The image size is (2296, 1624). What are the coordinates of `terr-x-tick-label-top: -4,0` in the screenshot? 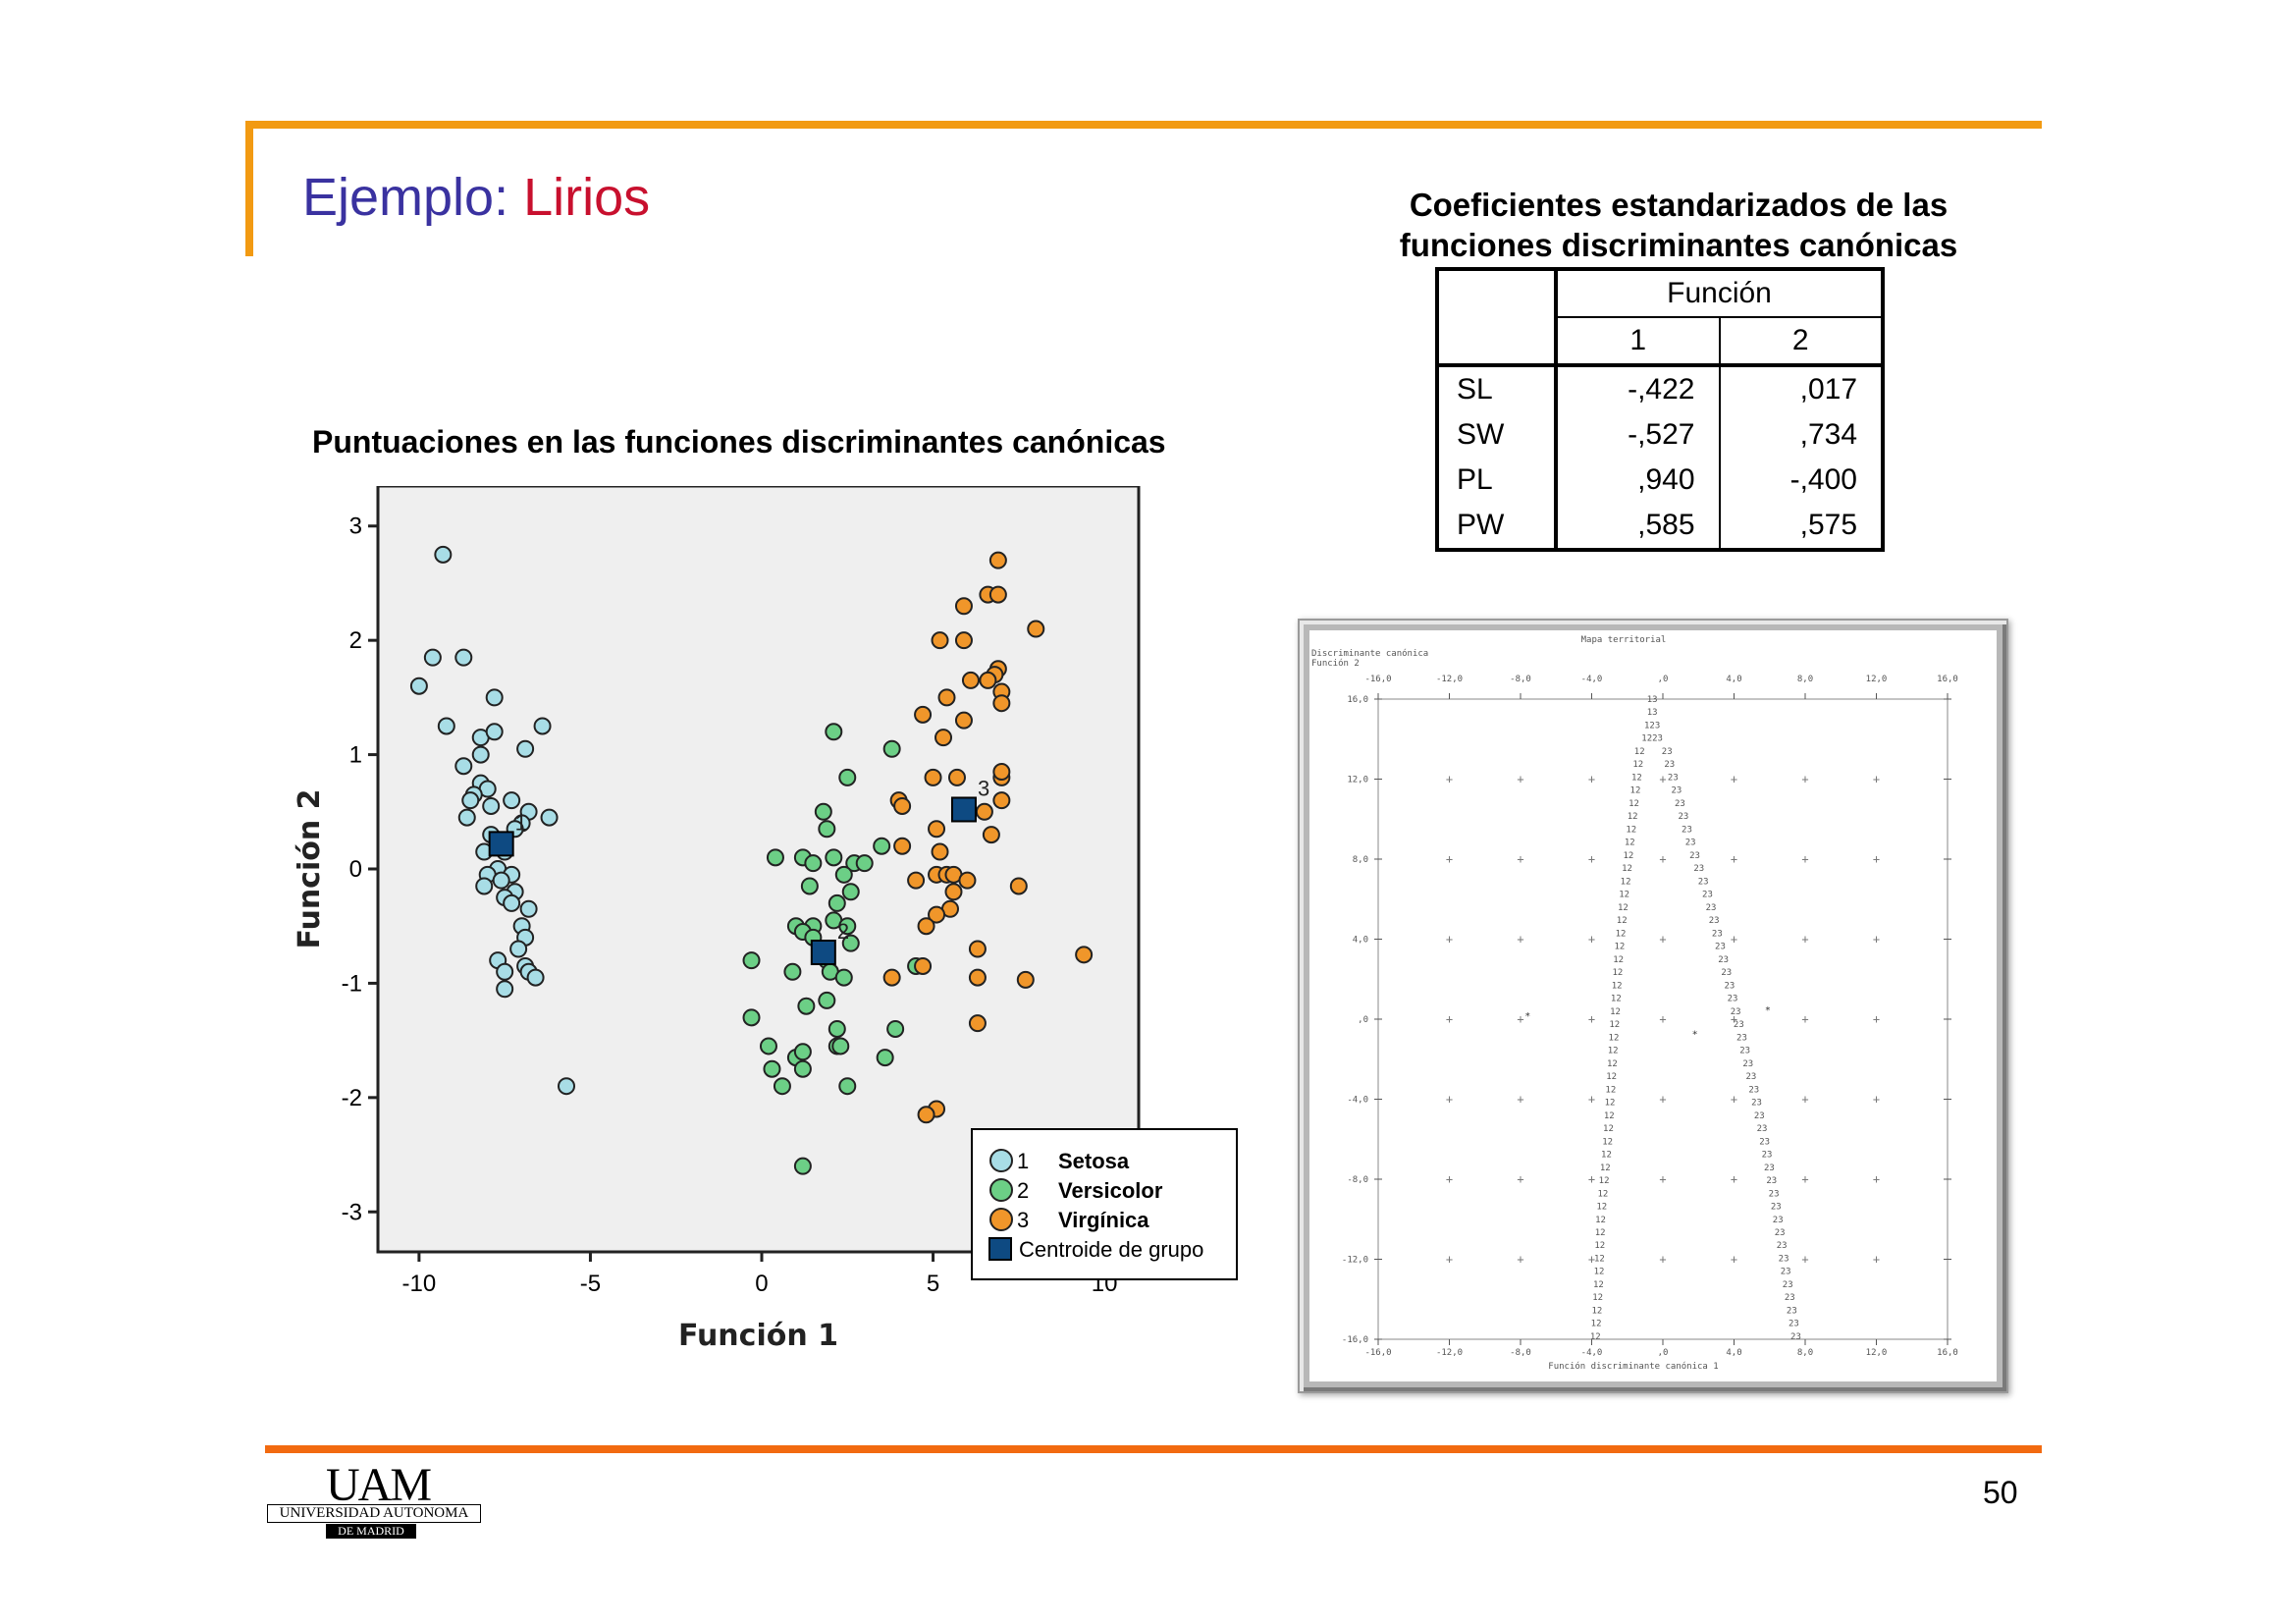 It's located at (1592, 679).